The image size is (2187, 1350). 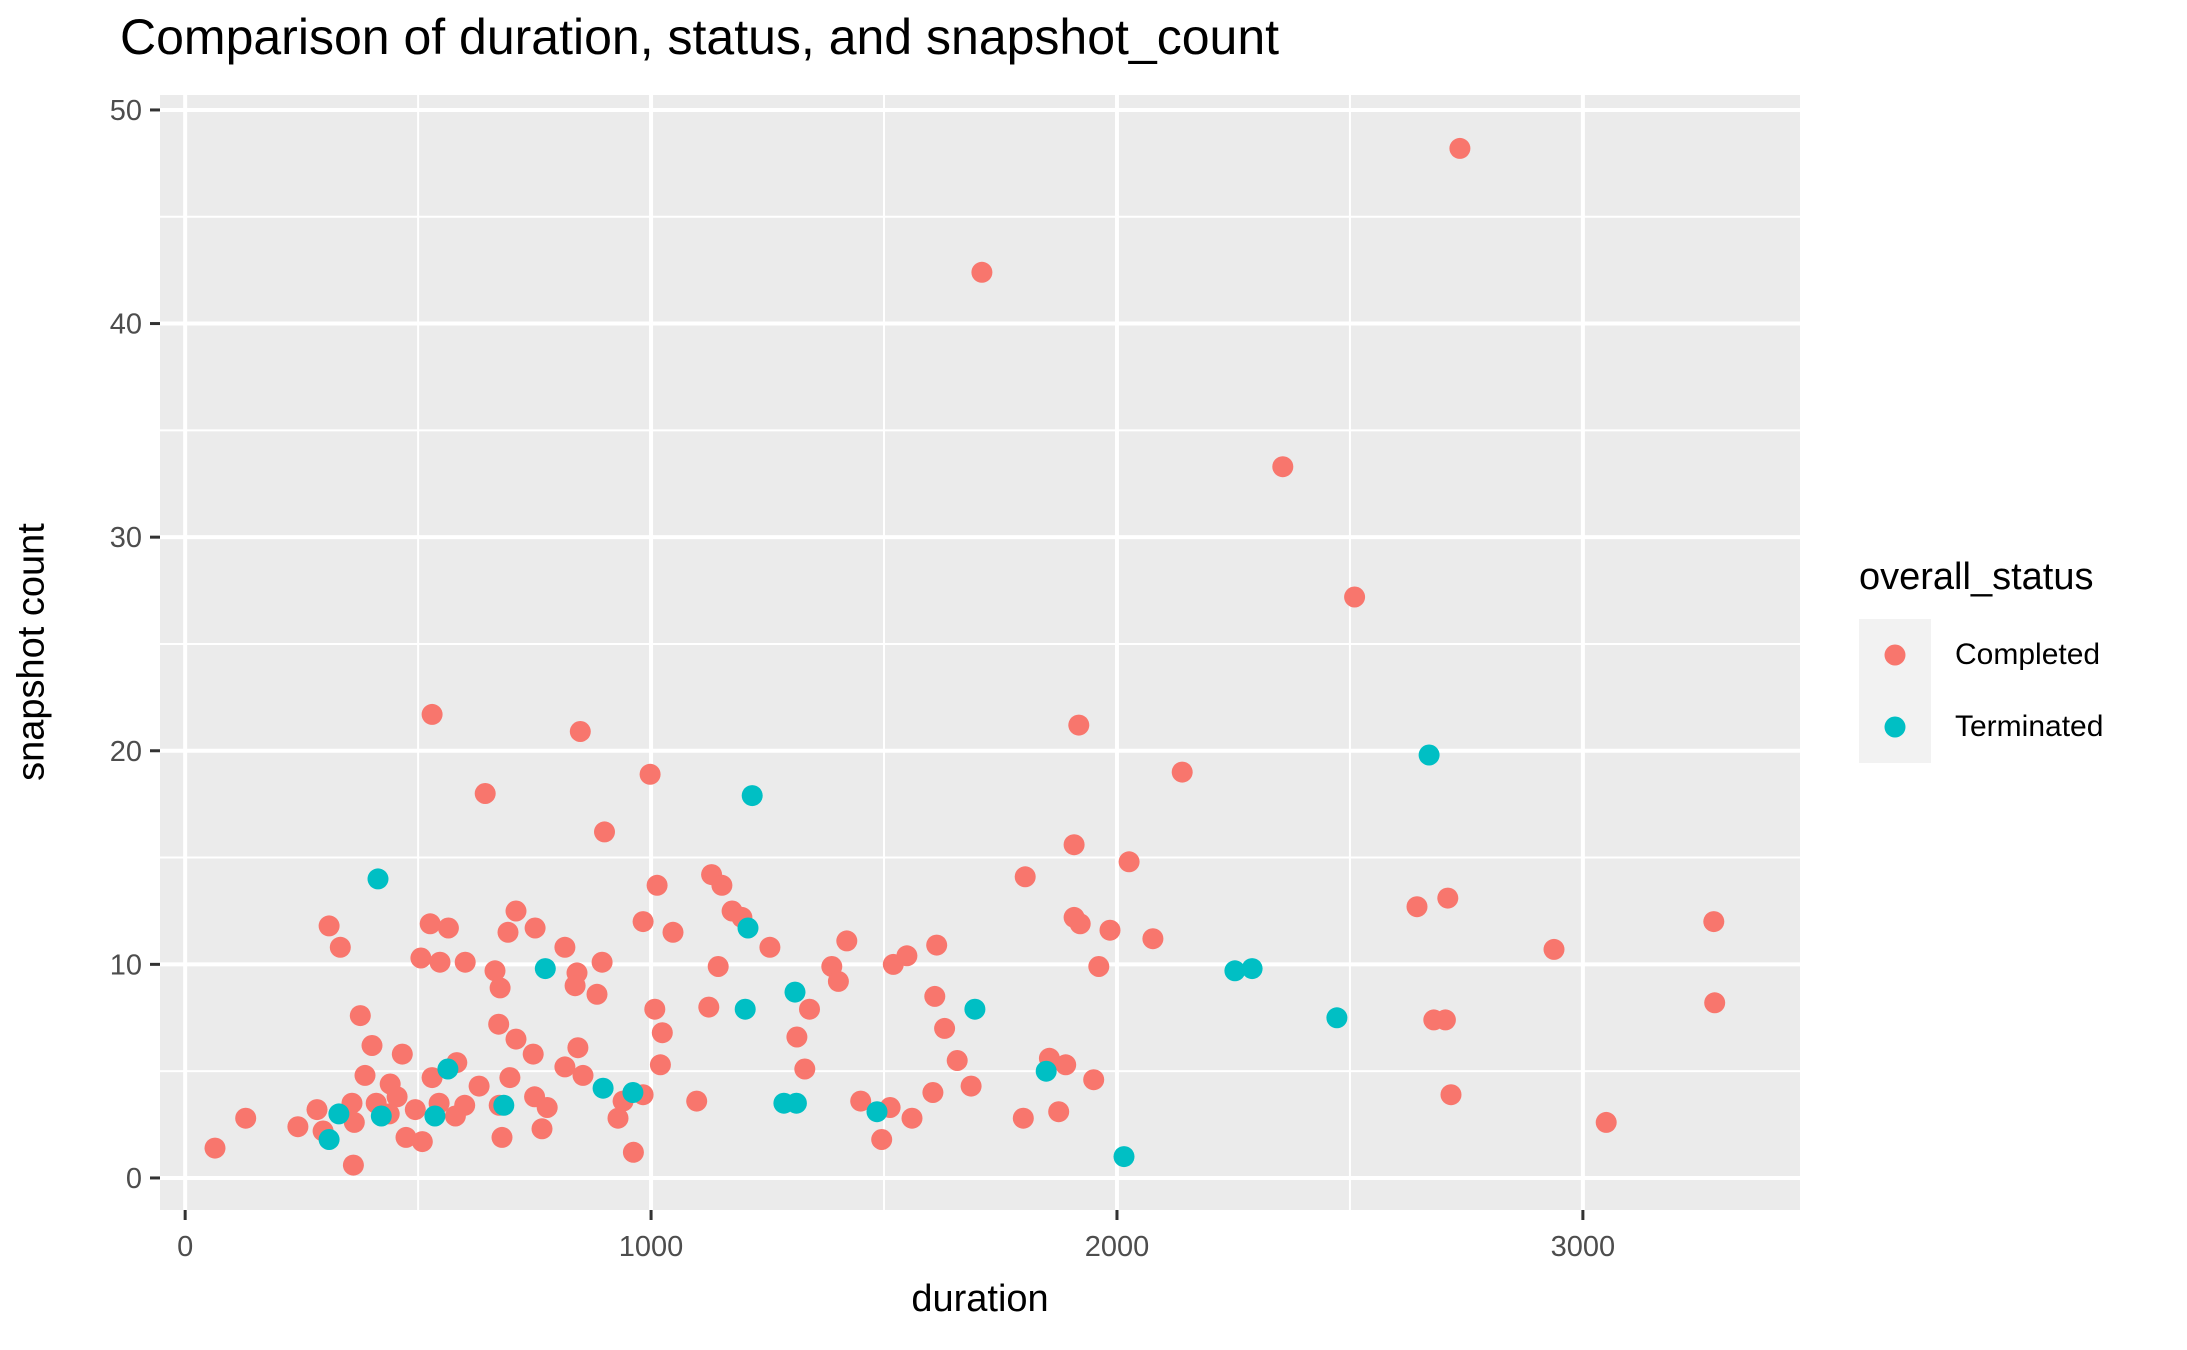 I want to click on y-tick-label: 30, so click(x=126, y=538).